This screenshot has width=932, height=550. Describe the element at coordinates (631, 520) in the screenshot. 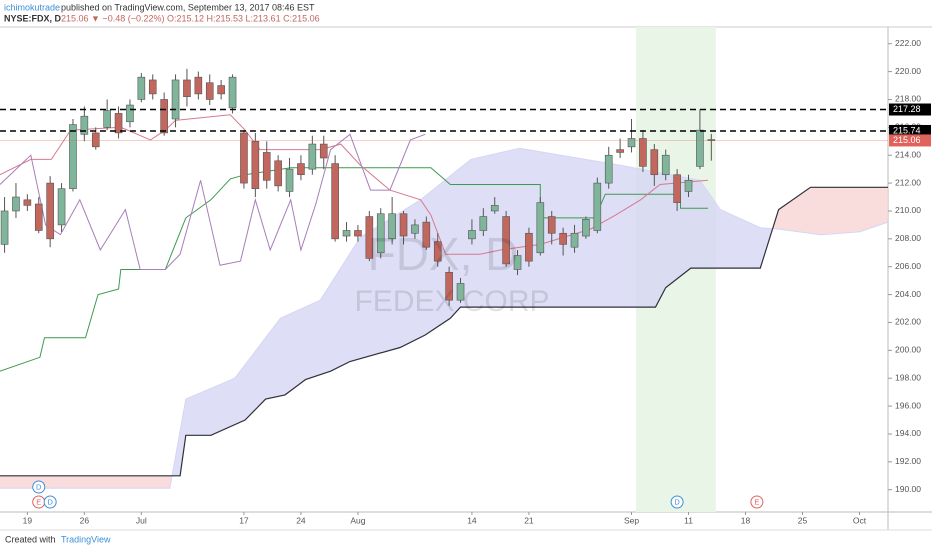

I see `x-tick-label: Sep` at that location.